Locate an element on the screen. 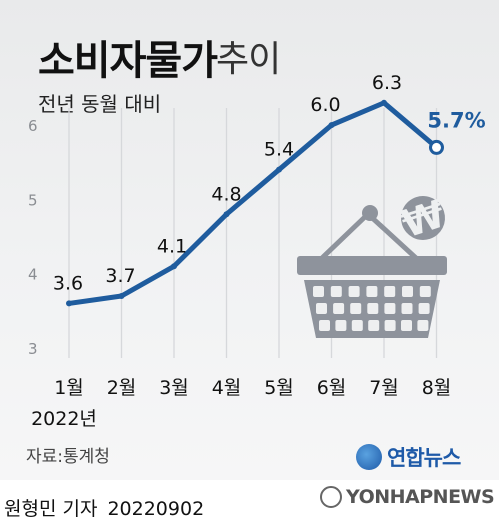  x-tick-label: 3월 is located at coordinates (174, 388).